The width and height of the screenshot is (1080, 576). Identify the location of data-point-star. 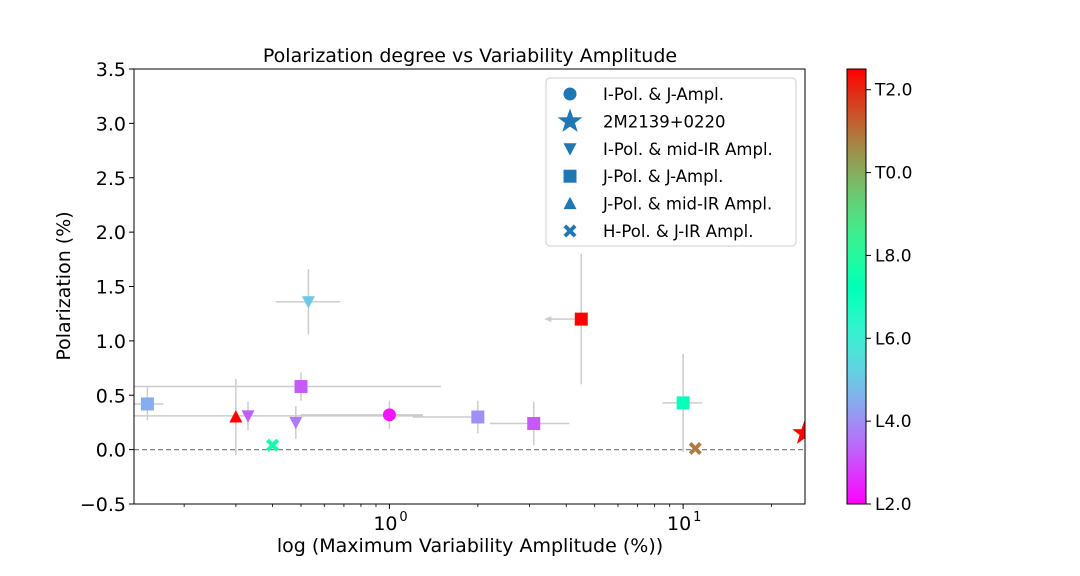
(798, 432).